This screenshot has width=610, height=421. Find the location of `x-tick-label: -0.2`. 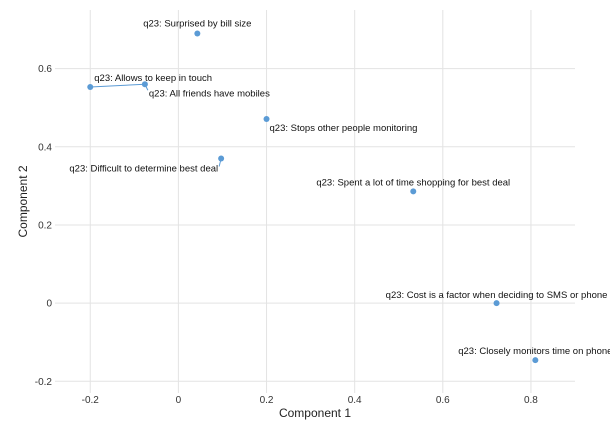

x-tick-label: -0.2 is located at coordinates (91, 400).